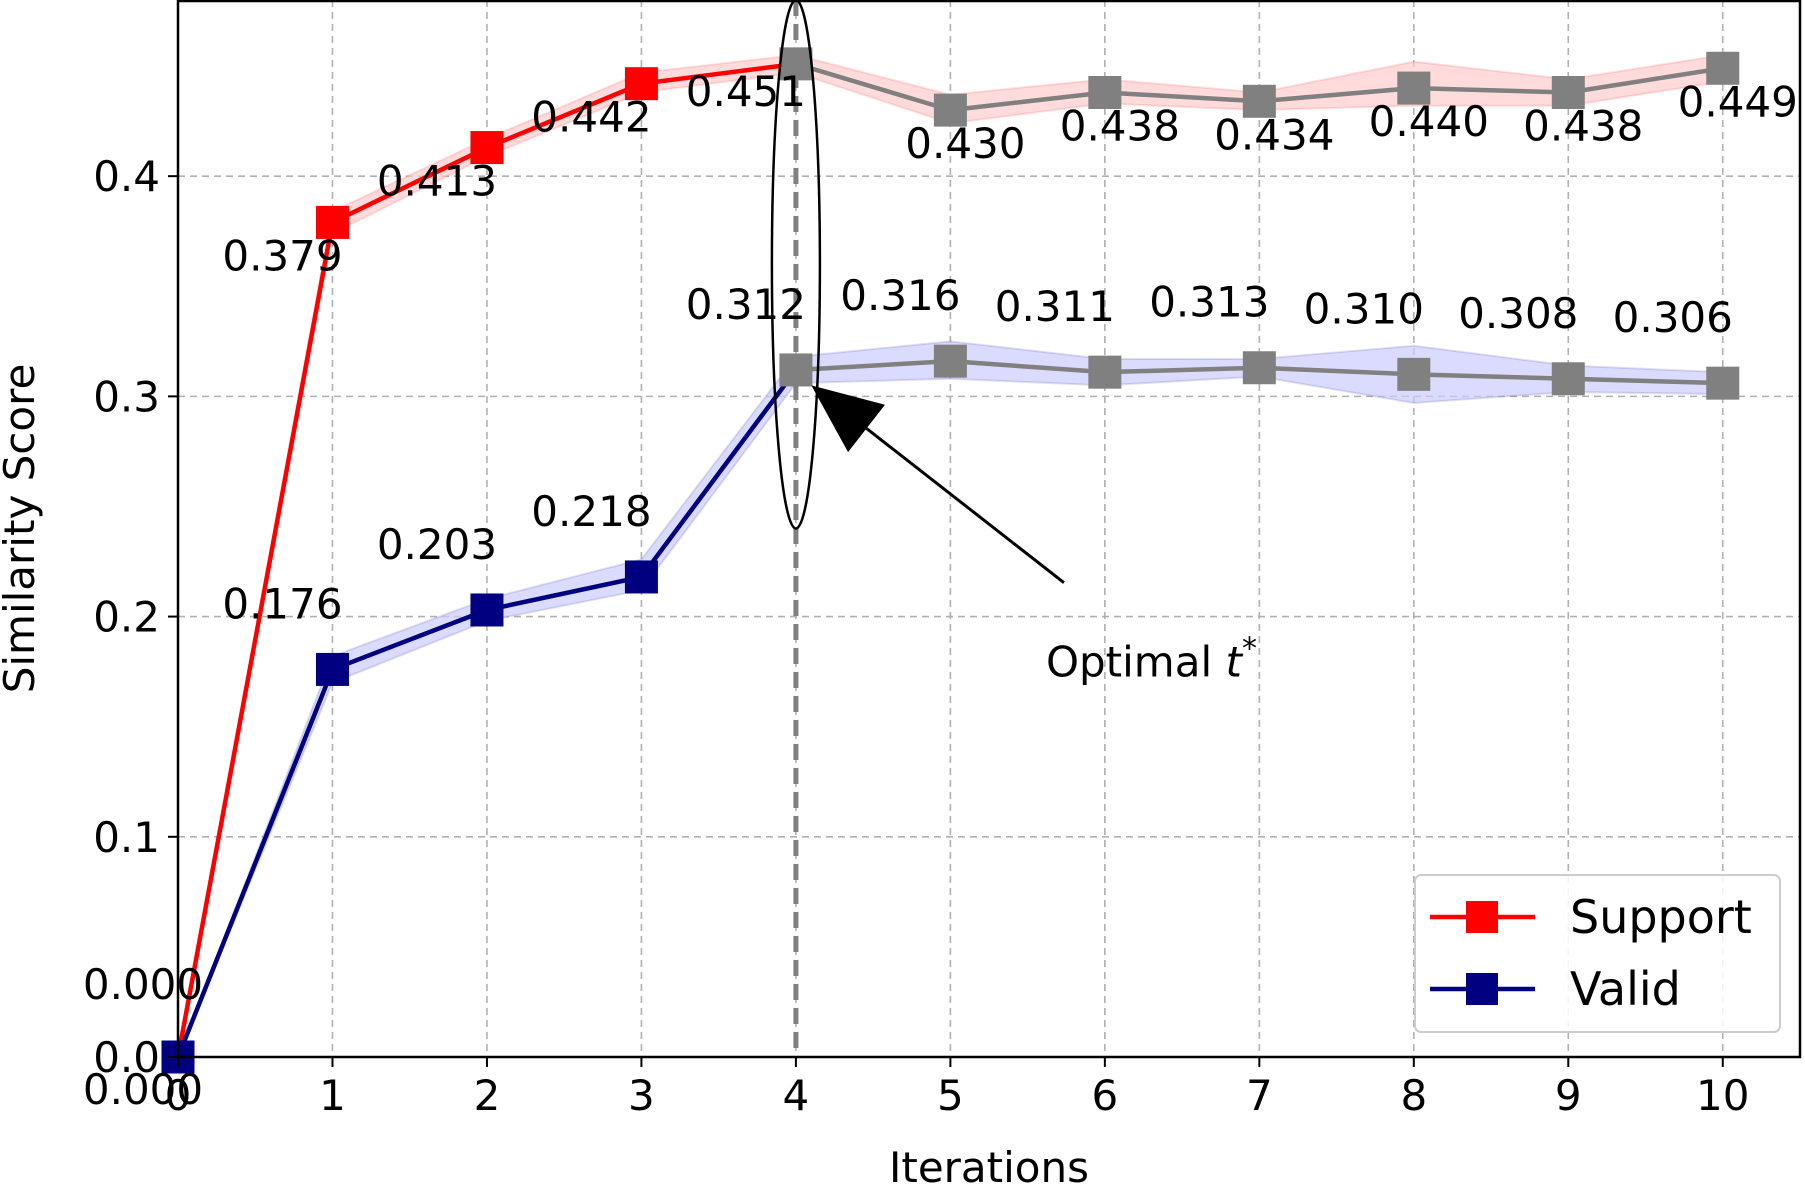 Image resolution: width=1805 pixels, height=1204 pixels. I want to click on x-tick-label-0: 0, so click(178, 1095).